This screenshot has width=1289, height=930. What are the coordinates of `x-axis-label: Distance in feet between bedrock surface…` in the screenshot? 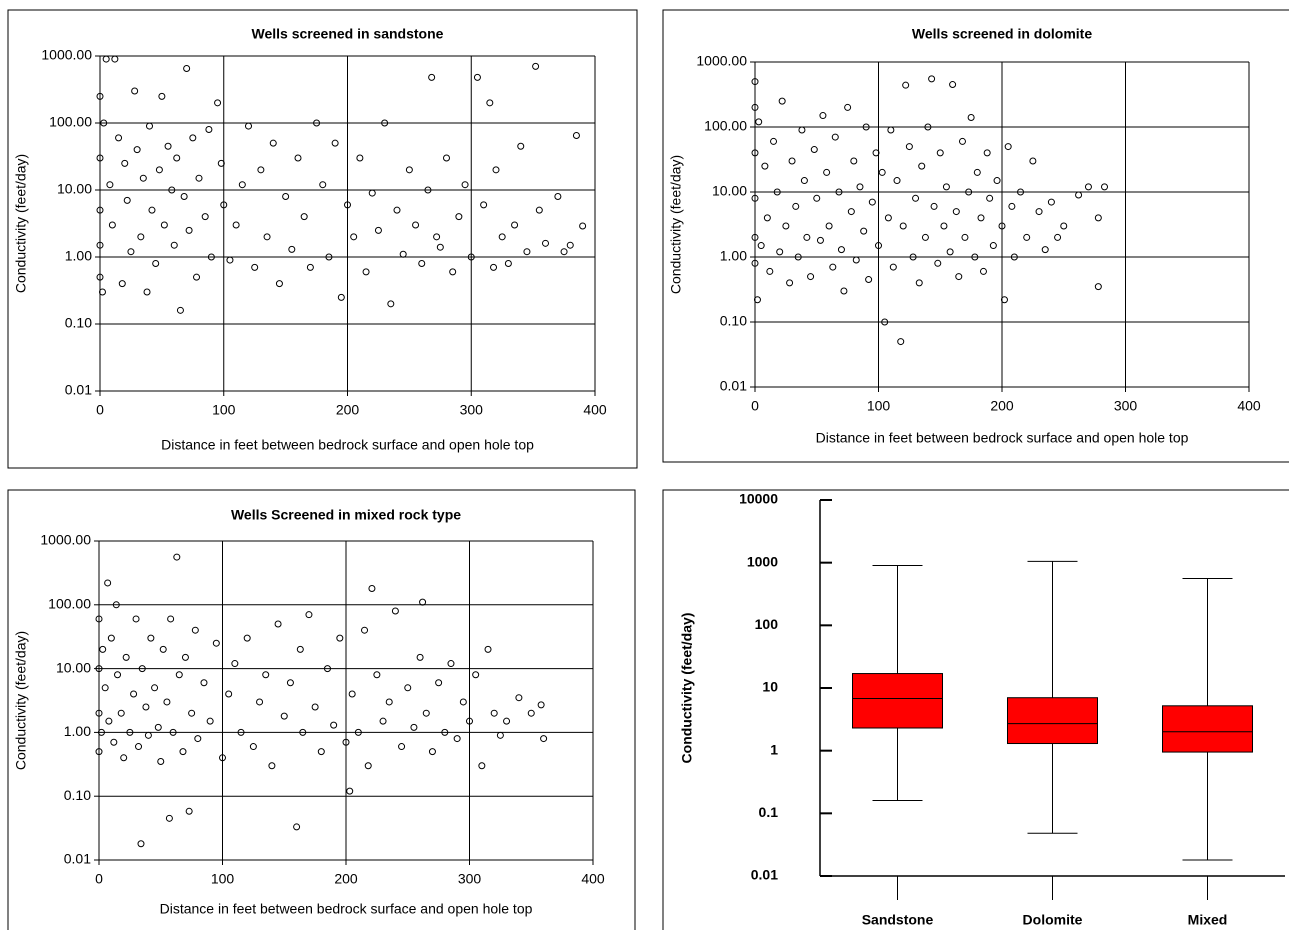 It's located at (346, 909).